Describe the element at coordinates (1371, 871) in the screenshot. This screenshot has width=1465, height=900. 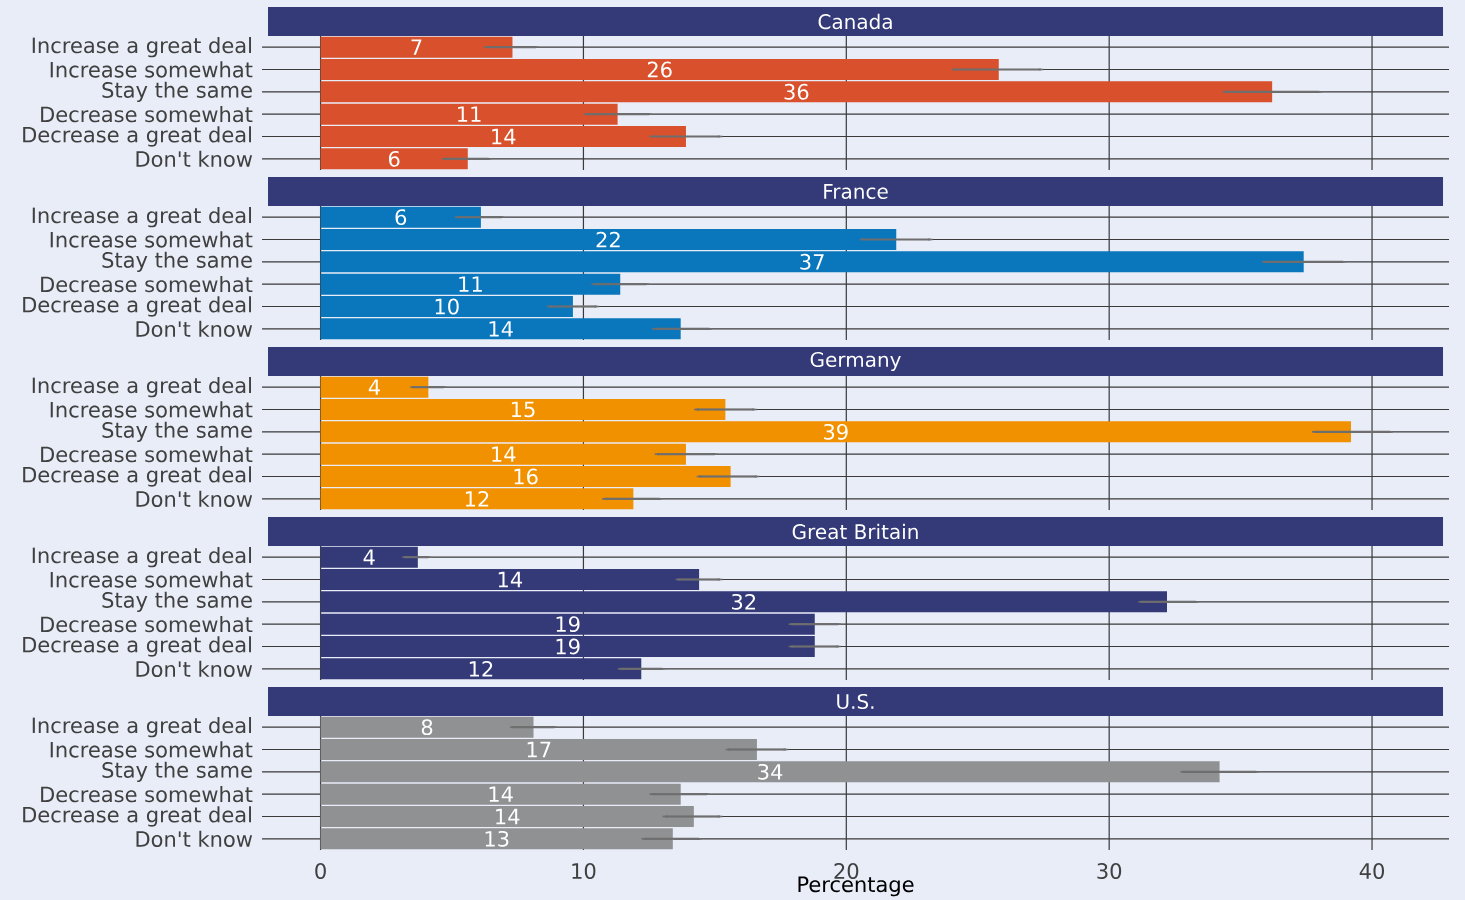
I see `x-tick-label: 40` at that location.